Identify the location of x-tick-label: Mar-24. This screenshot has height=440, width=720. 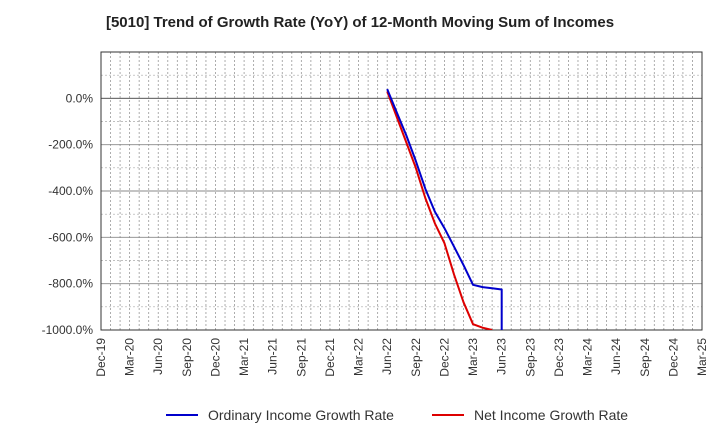
(588, 357).